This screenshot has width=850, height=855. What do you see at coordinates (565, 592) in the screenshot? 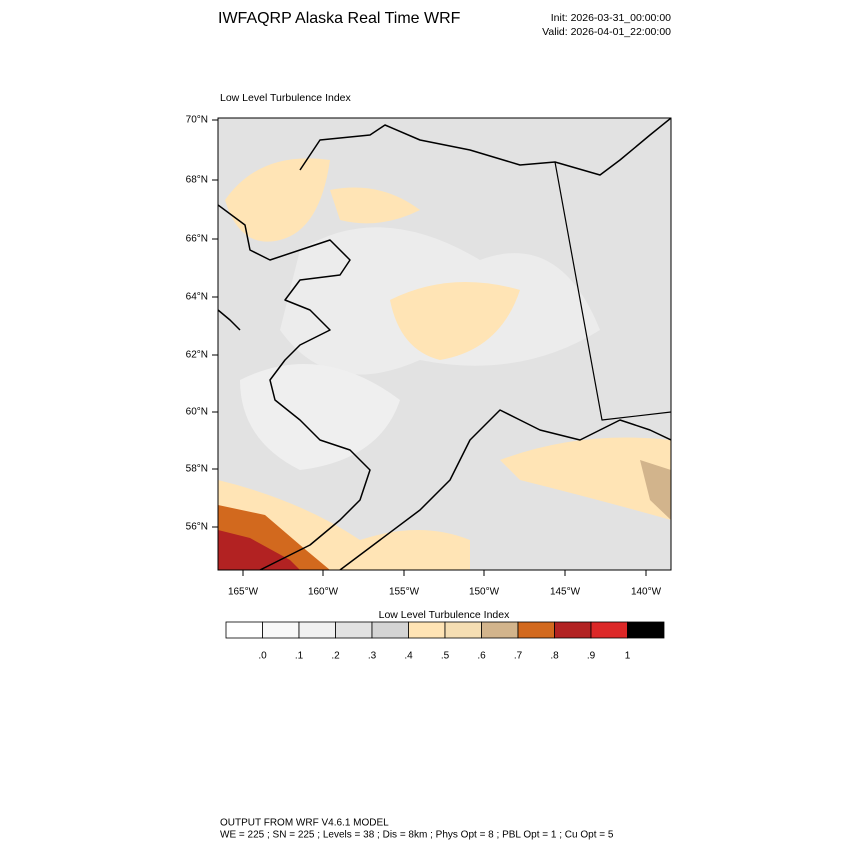
I see `lon-label: 145°W` at bounding box center [565, 592].